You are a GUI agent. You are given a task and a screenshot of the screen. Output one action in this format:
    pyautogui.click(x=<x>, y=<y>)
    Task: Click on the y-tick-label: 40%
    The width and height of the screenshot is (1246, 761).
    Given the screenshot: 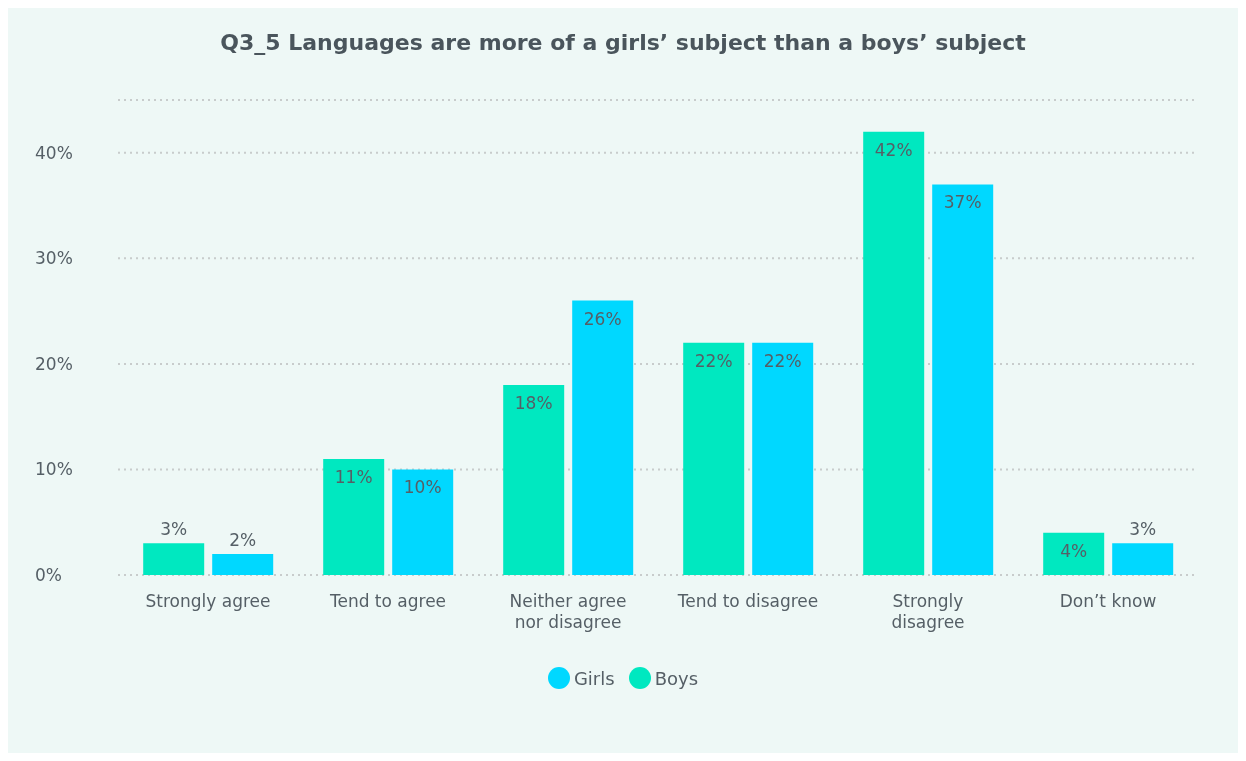 What is the action you would take?
    pyautogui.click(x=54, y=152)
    